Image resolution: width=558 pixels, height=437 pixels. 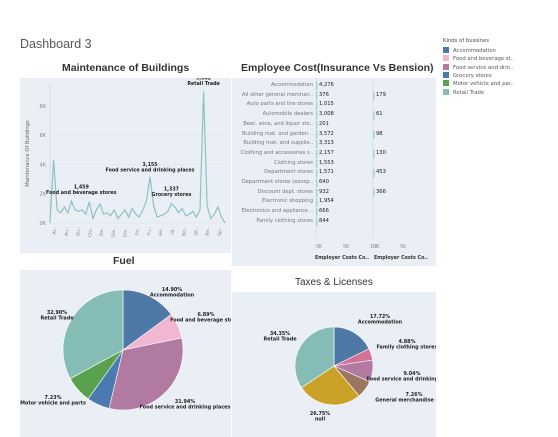 What do you see at coordinates (380, 317) in the screenshot?
I see `pie-label-percent: 17.72%` at bounding box center [380, 317].